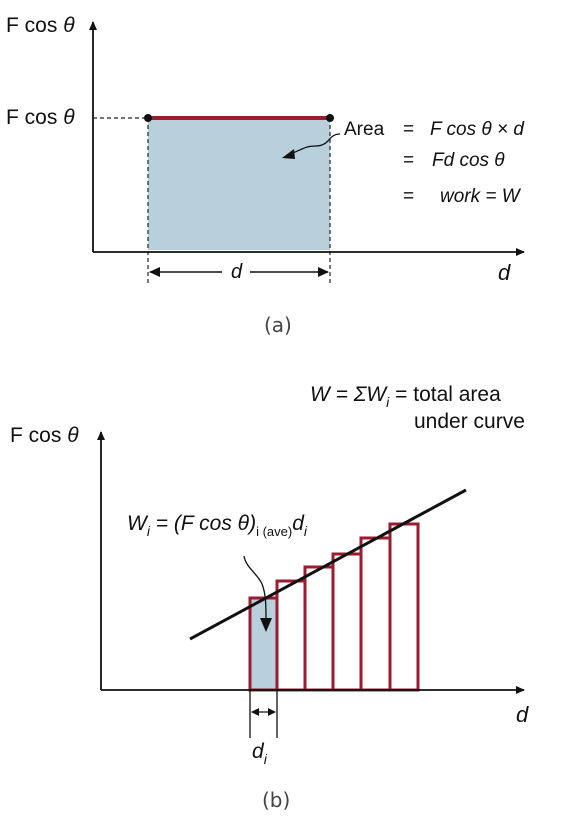 The image size is (563, 821). What do you see at coordinates (40, 117) in the screenshot?
I see `level-label-a: F cos θ` at bounding box center [40, 117].